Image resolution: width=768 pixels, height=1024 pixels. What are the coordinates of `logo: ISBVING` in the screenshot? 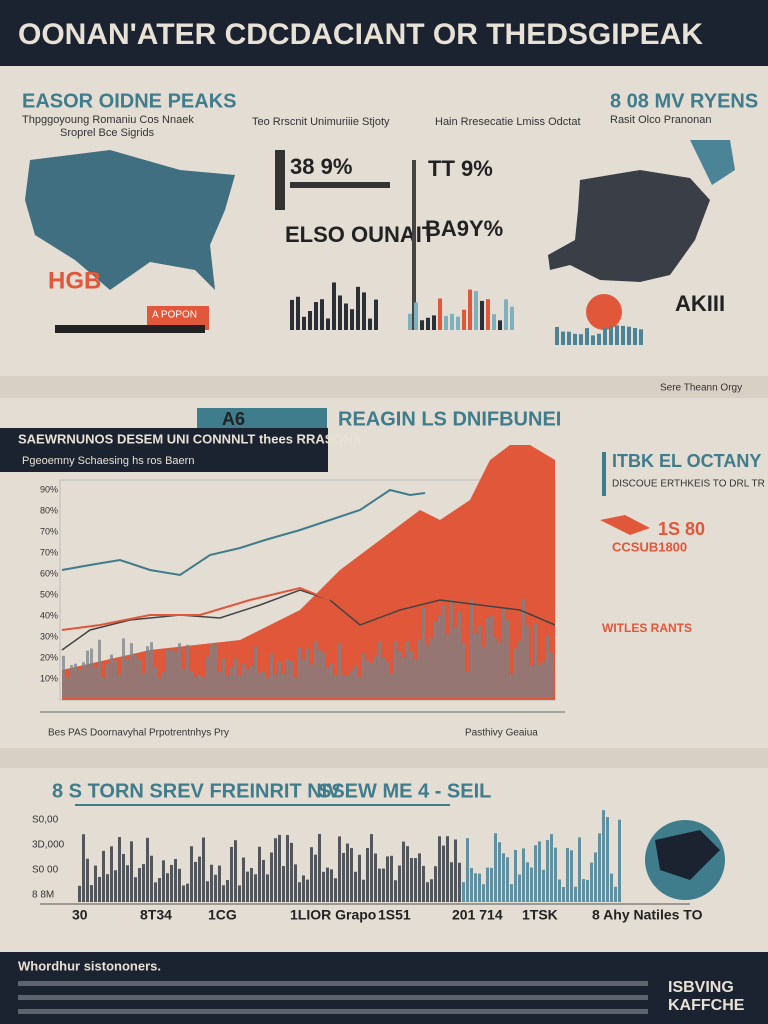 It's located at (701, 987).